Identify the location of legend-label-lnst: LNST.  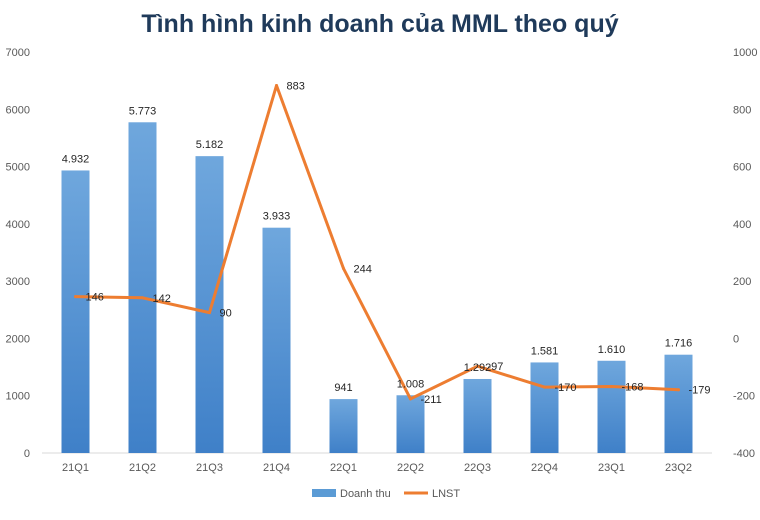
(446, 494).